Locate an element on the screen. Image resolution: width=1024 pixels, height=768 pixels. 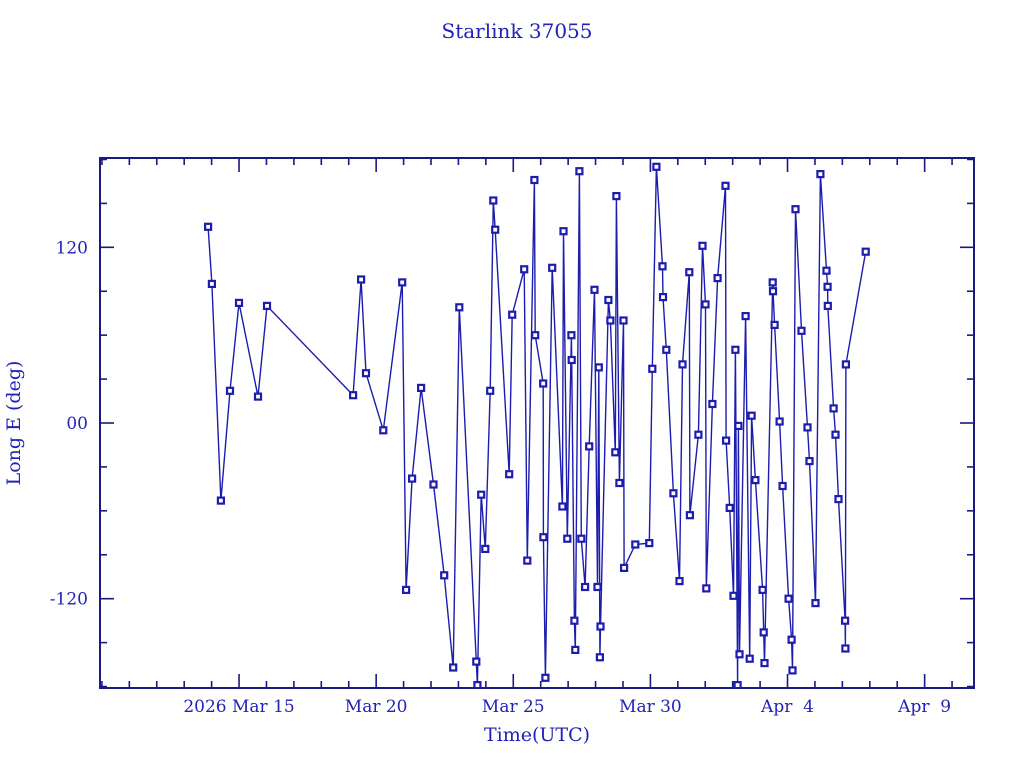
y-tick-label: 120 is located at coordinates (72, 248).